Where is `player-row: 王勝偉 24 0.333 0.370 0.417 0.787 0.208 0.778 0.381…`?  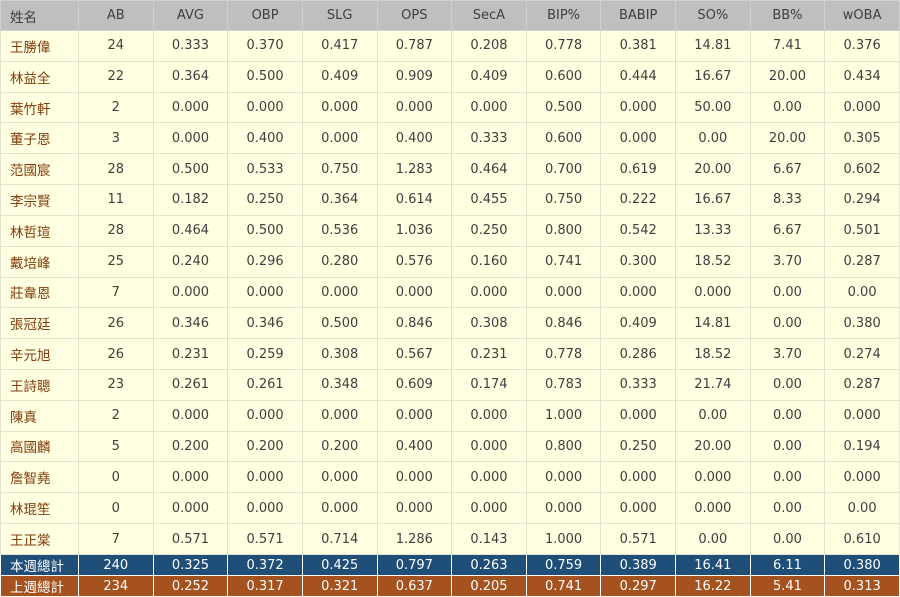 player-row: 王勝偉 24 0.333 0.370 0.417 0.787 0.208 0.778 0.381… is located at coordinates (450, 46).